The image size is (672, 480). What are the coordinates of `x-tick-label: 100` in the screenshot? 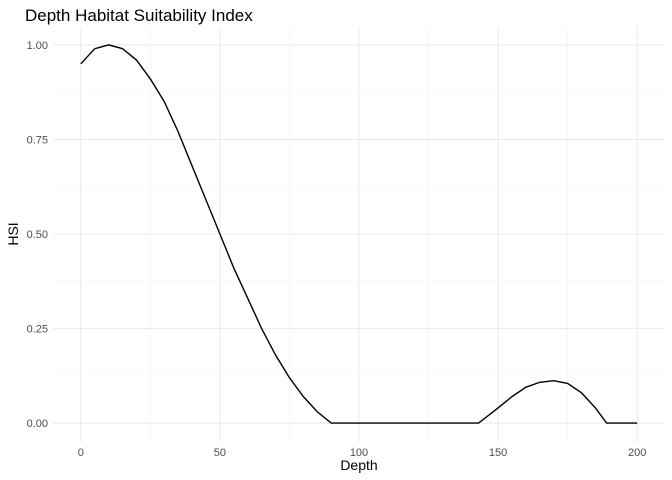 It's located at (359, 453).